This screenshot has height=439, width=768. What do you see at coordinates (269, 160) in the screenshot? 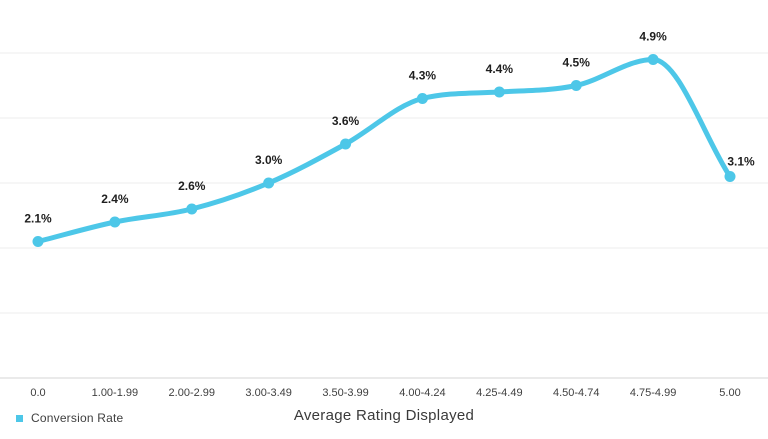
I see `data-point-label: 3.0%` at bounding box center [269, 160].